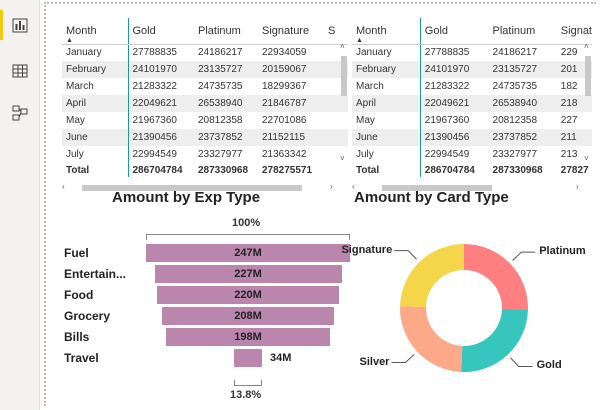 This screenshot has height=410, width=600. I want to click on column-header-signature: Signature, so click(291, 31).